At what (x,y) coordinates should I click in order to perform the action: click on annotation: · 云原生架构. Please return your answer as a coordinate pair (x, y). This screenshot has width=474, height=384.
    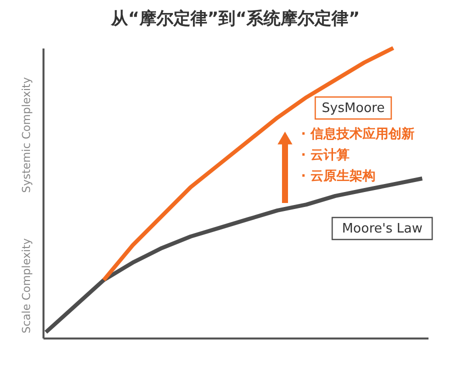
    Looking at the image, I should click on (338, 176).